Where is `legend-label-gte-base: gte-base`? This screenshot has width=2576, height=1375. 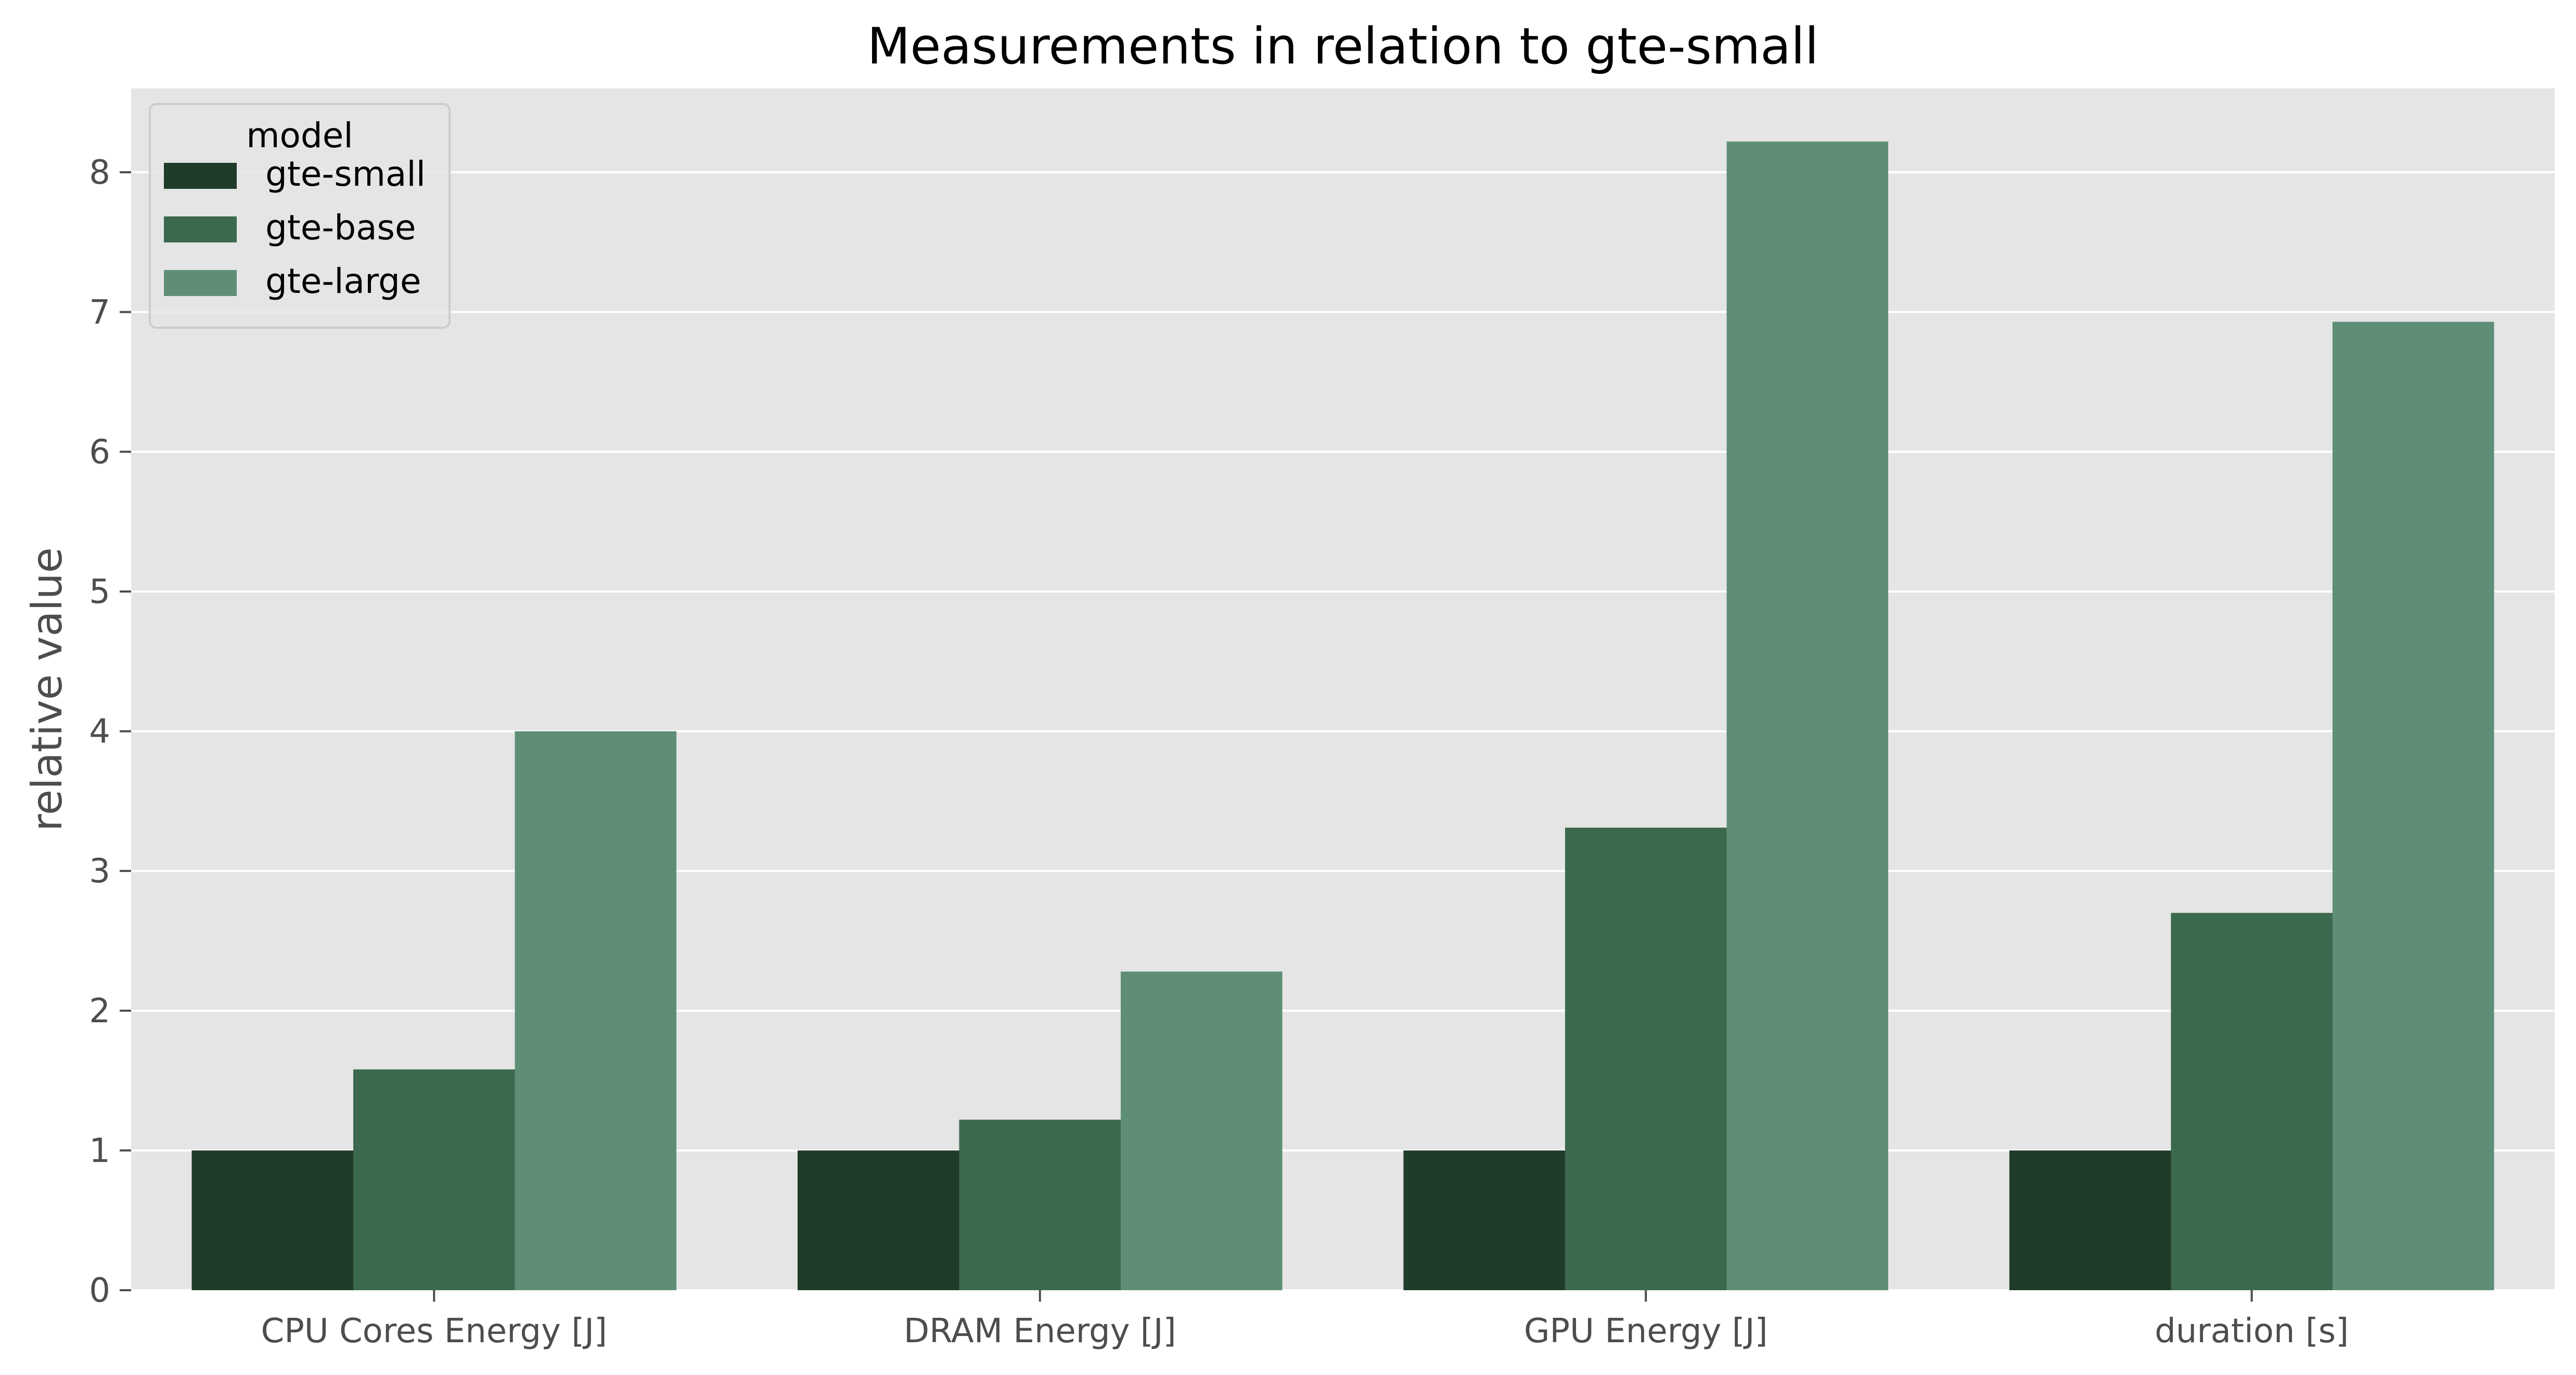 legend-label-gte-base: gte-base is located at coordinates (341, 228).